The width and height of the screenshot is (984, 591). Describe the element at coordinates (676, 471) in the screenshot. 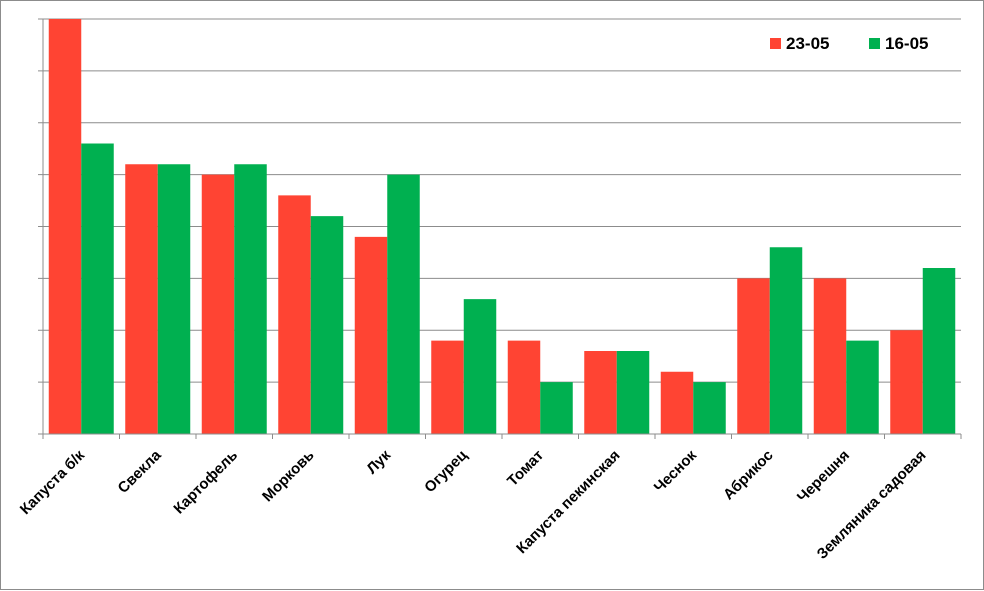

I see `x-tick-label: Чеснок` at that location.